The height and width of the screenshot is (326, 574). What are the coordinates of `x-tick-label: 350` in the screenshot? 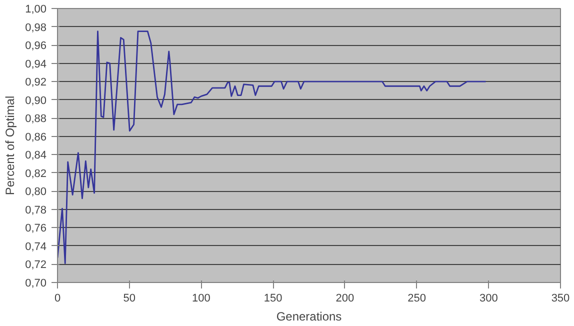 It's located at (560, 298).